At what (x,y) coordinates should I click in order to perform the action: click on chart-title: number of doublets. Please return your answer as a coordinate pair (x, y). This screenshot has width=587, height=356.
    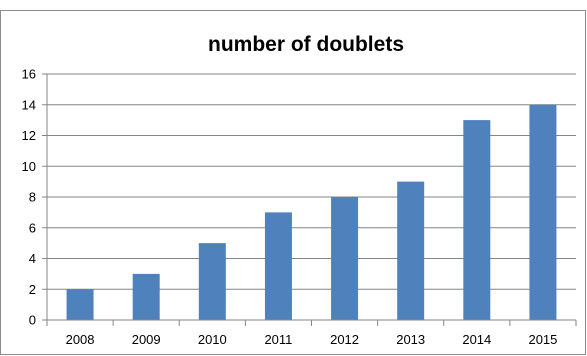
    Looking at the image, I should click on (306, 44).